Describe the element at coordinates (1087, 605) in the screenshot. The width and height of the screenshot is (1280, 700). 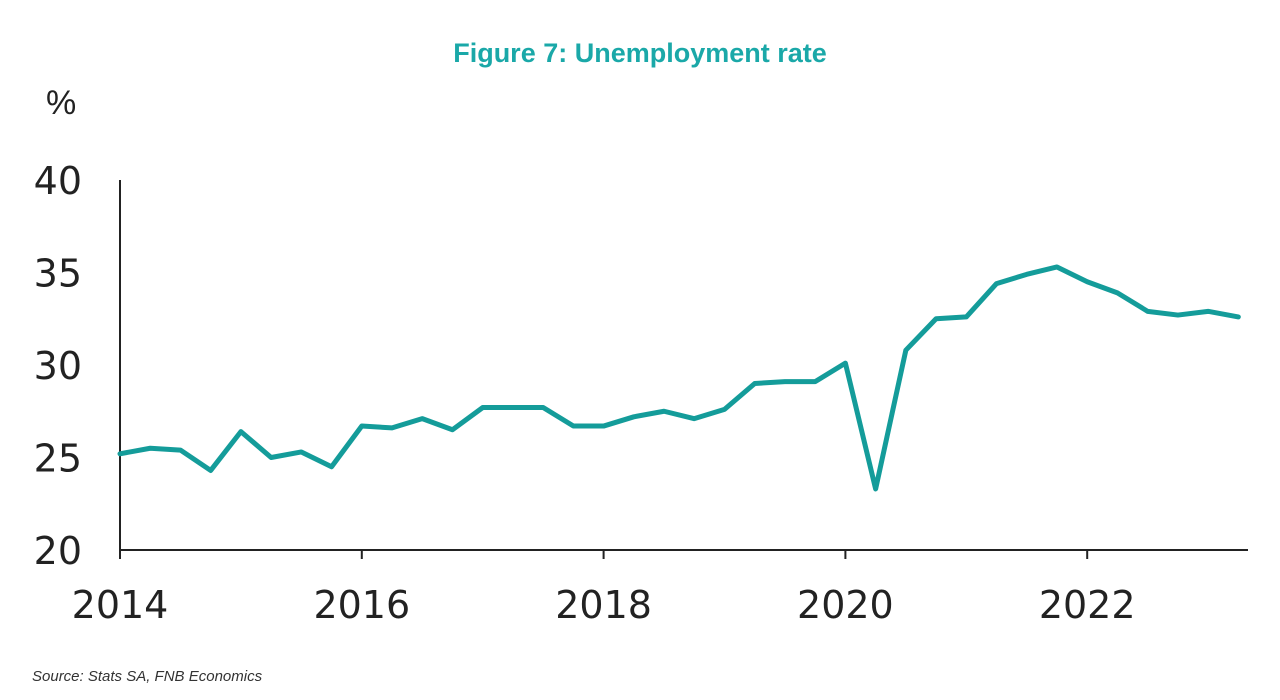
I see `x-tick-label: 2022` at that location.